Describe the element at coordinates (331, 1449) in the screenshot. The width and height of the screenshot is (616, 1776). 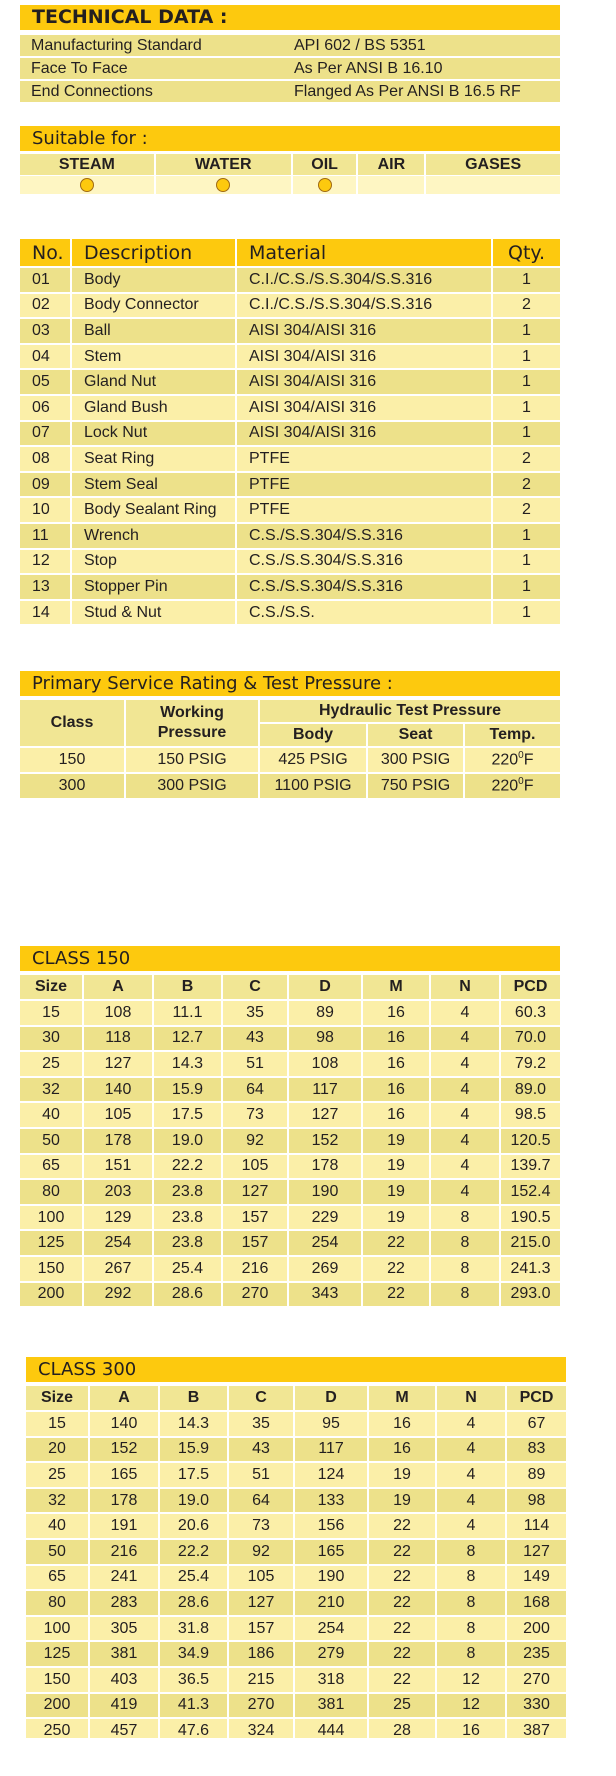
I see `class300-cell-d: 117` at that location.